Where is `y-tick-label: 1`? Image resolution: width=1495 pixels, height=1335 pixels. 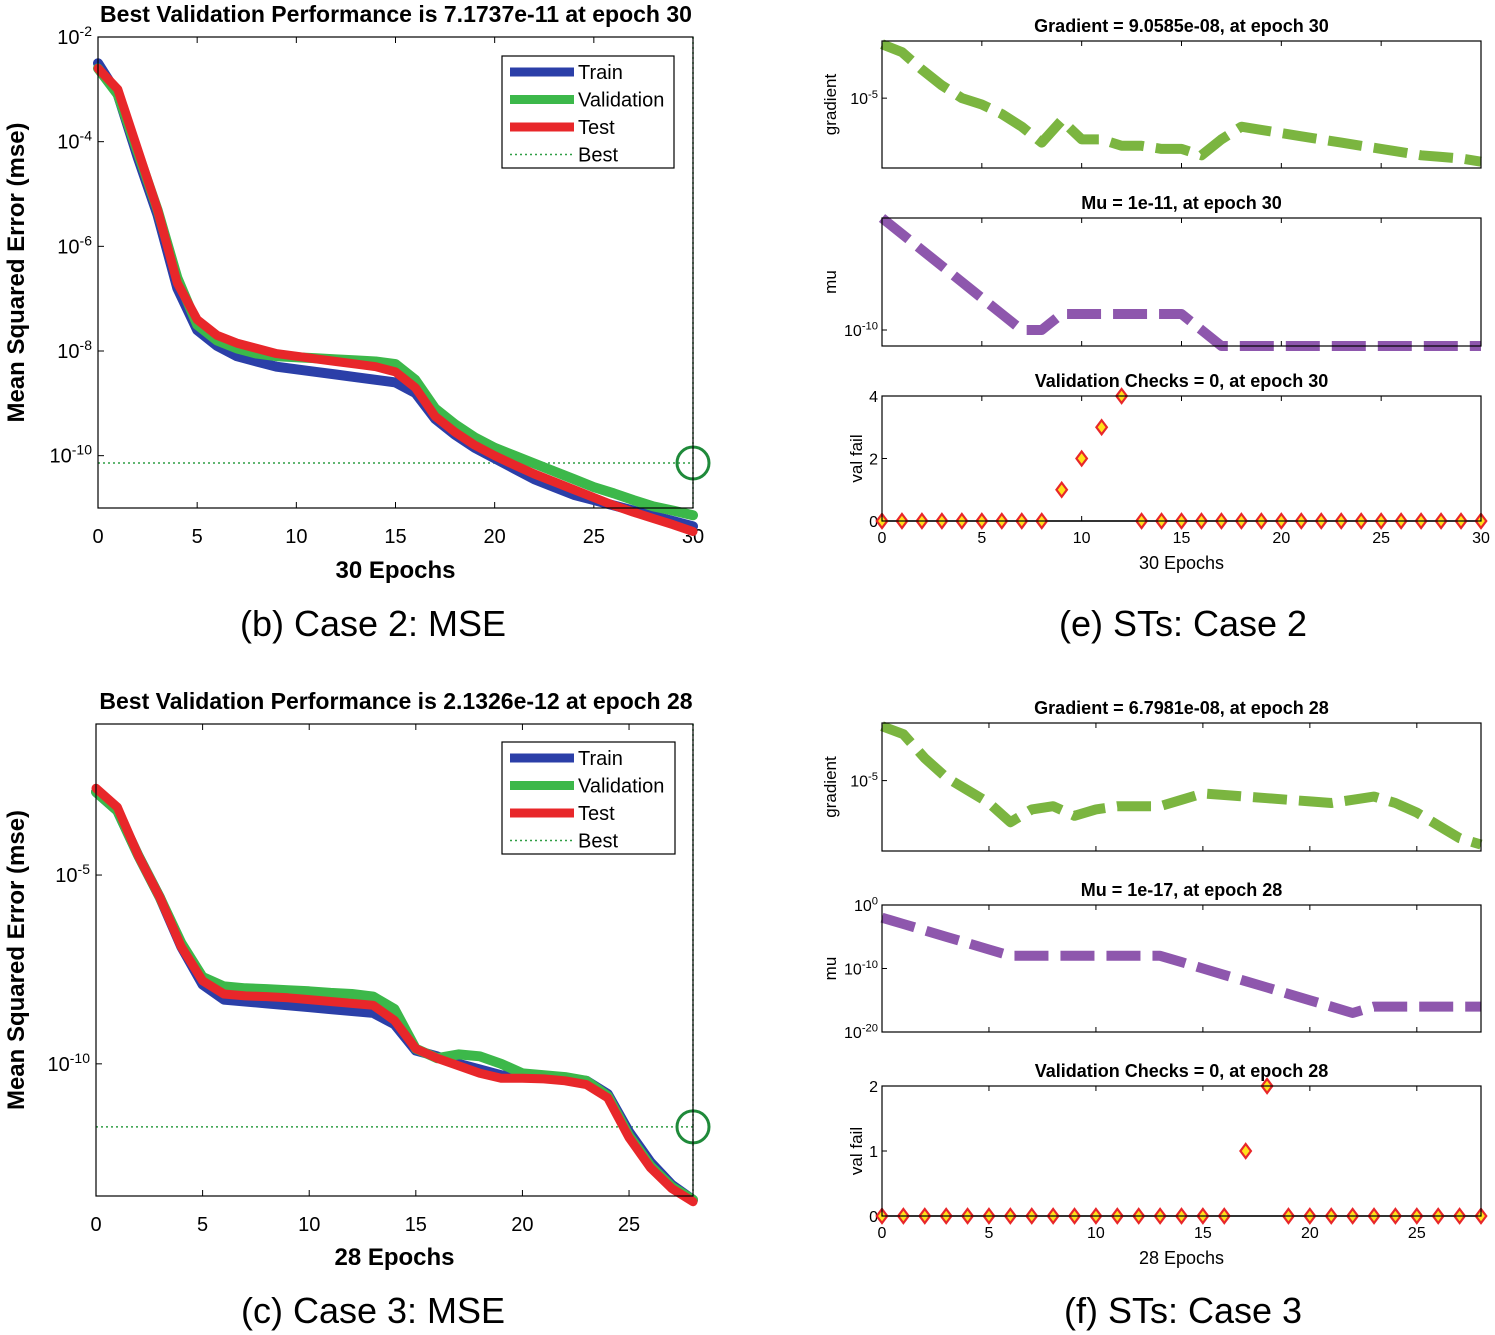 y-tick-label: 1 is located at coordinates (873, 1152).